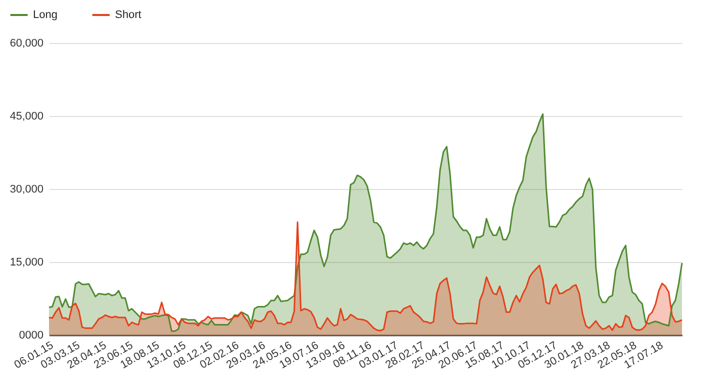 This screenshot has width=702, height=384. Describe the element at coordinates (27, 262) in the screenshot. I see `y-tick-label: 15,000` at that location.